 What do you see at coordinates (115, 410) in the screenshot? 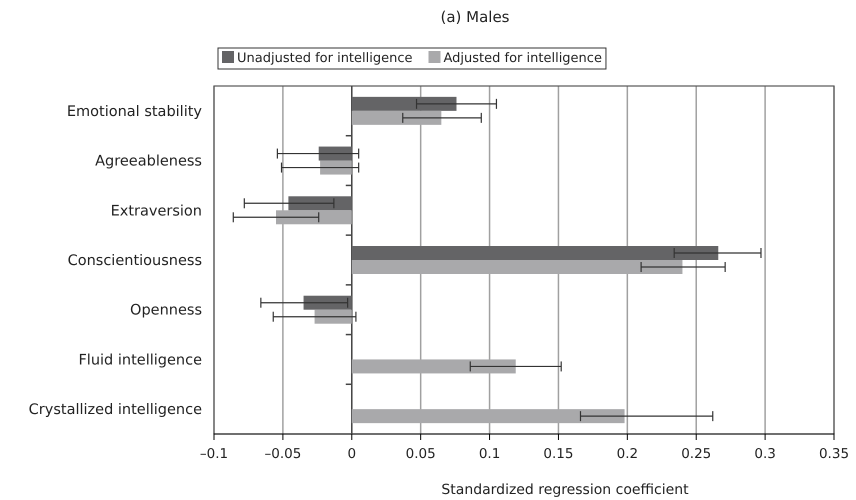
I see `y-tick-label: Crystallized intelligence` at bounding box center [115, 410].